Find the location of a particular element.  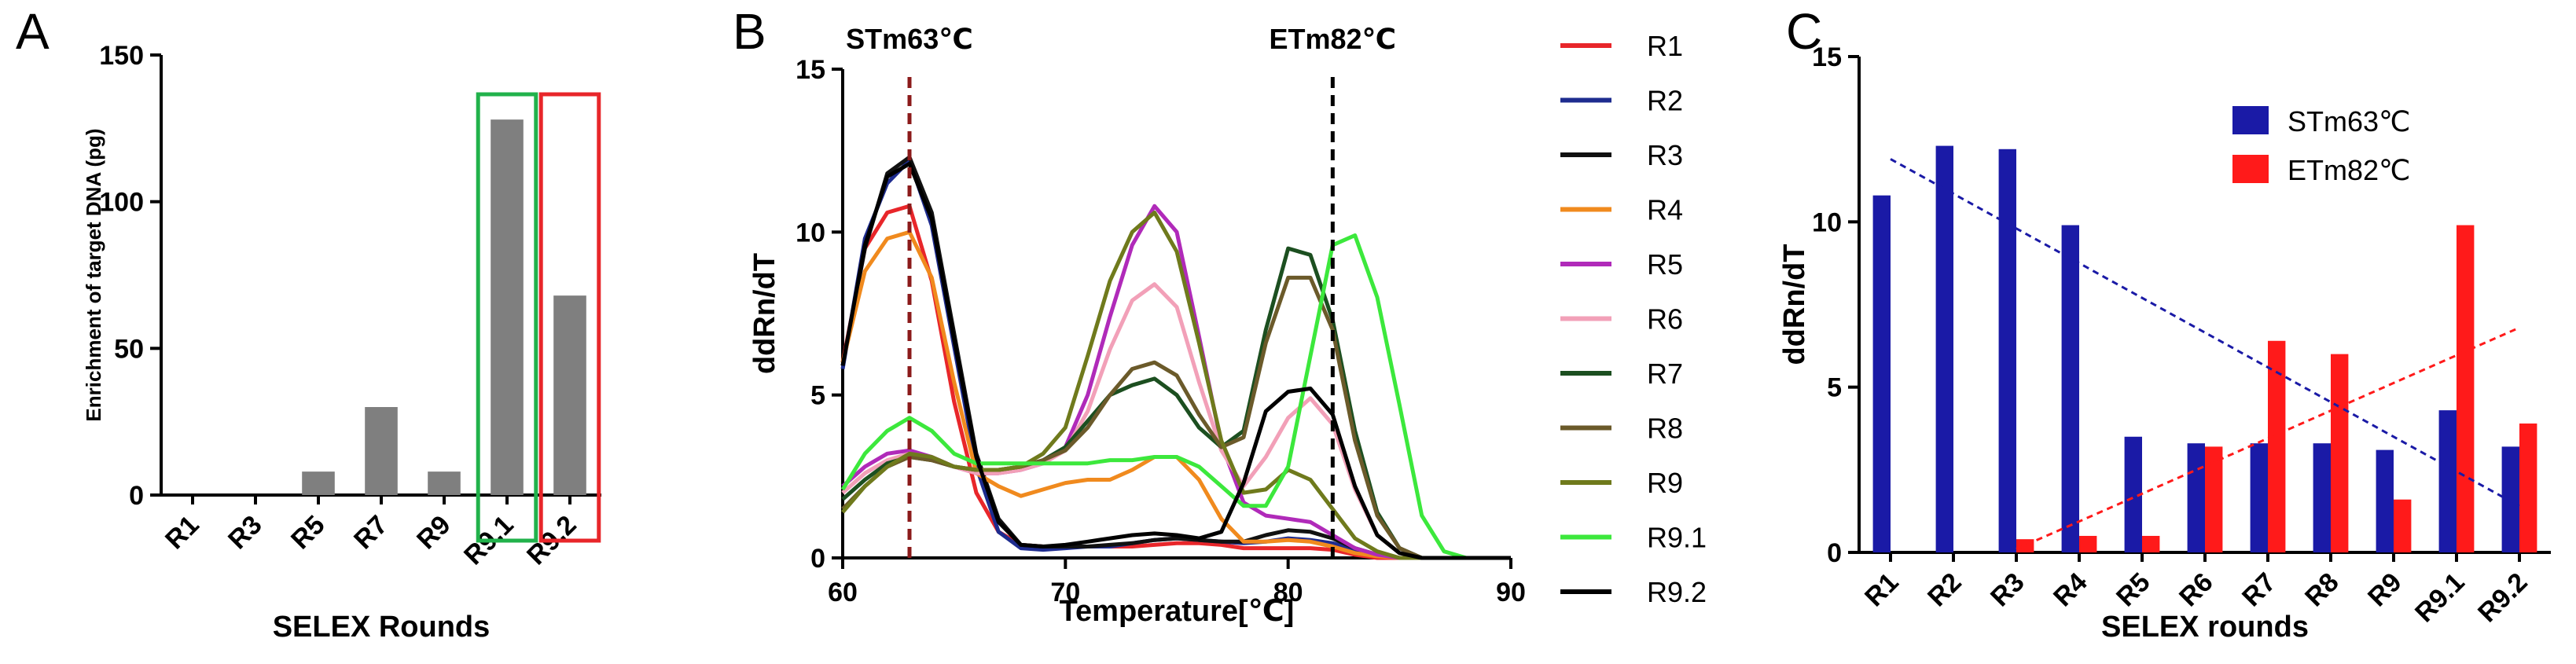

c-x-tick-label: R6 is located at coordinates (2196, 590).